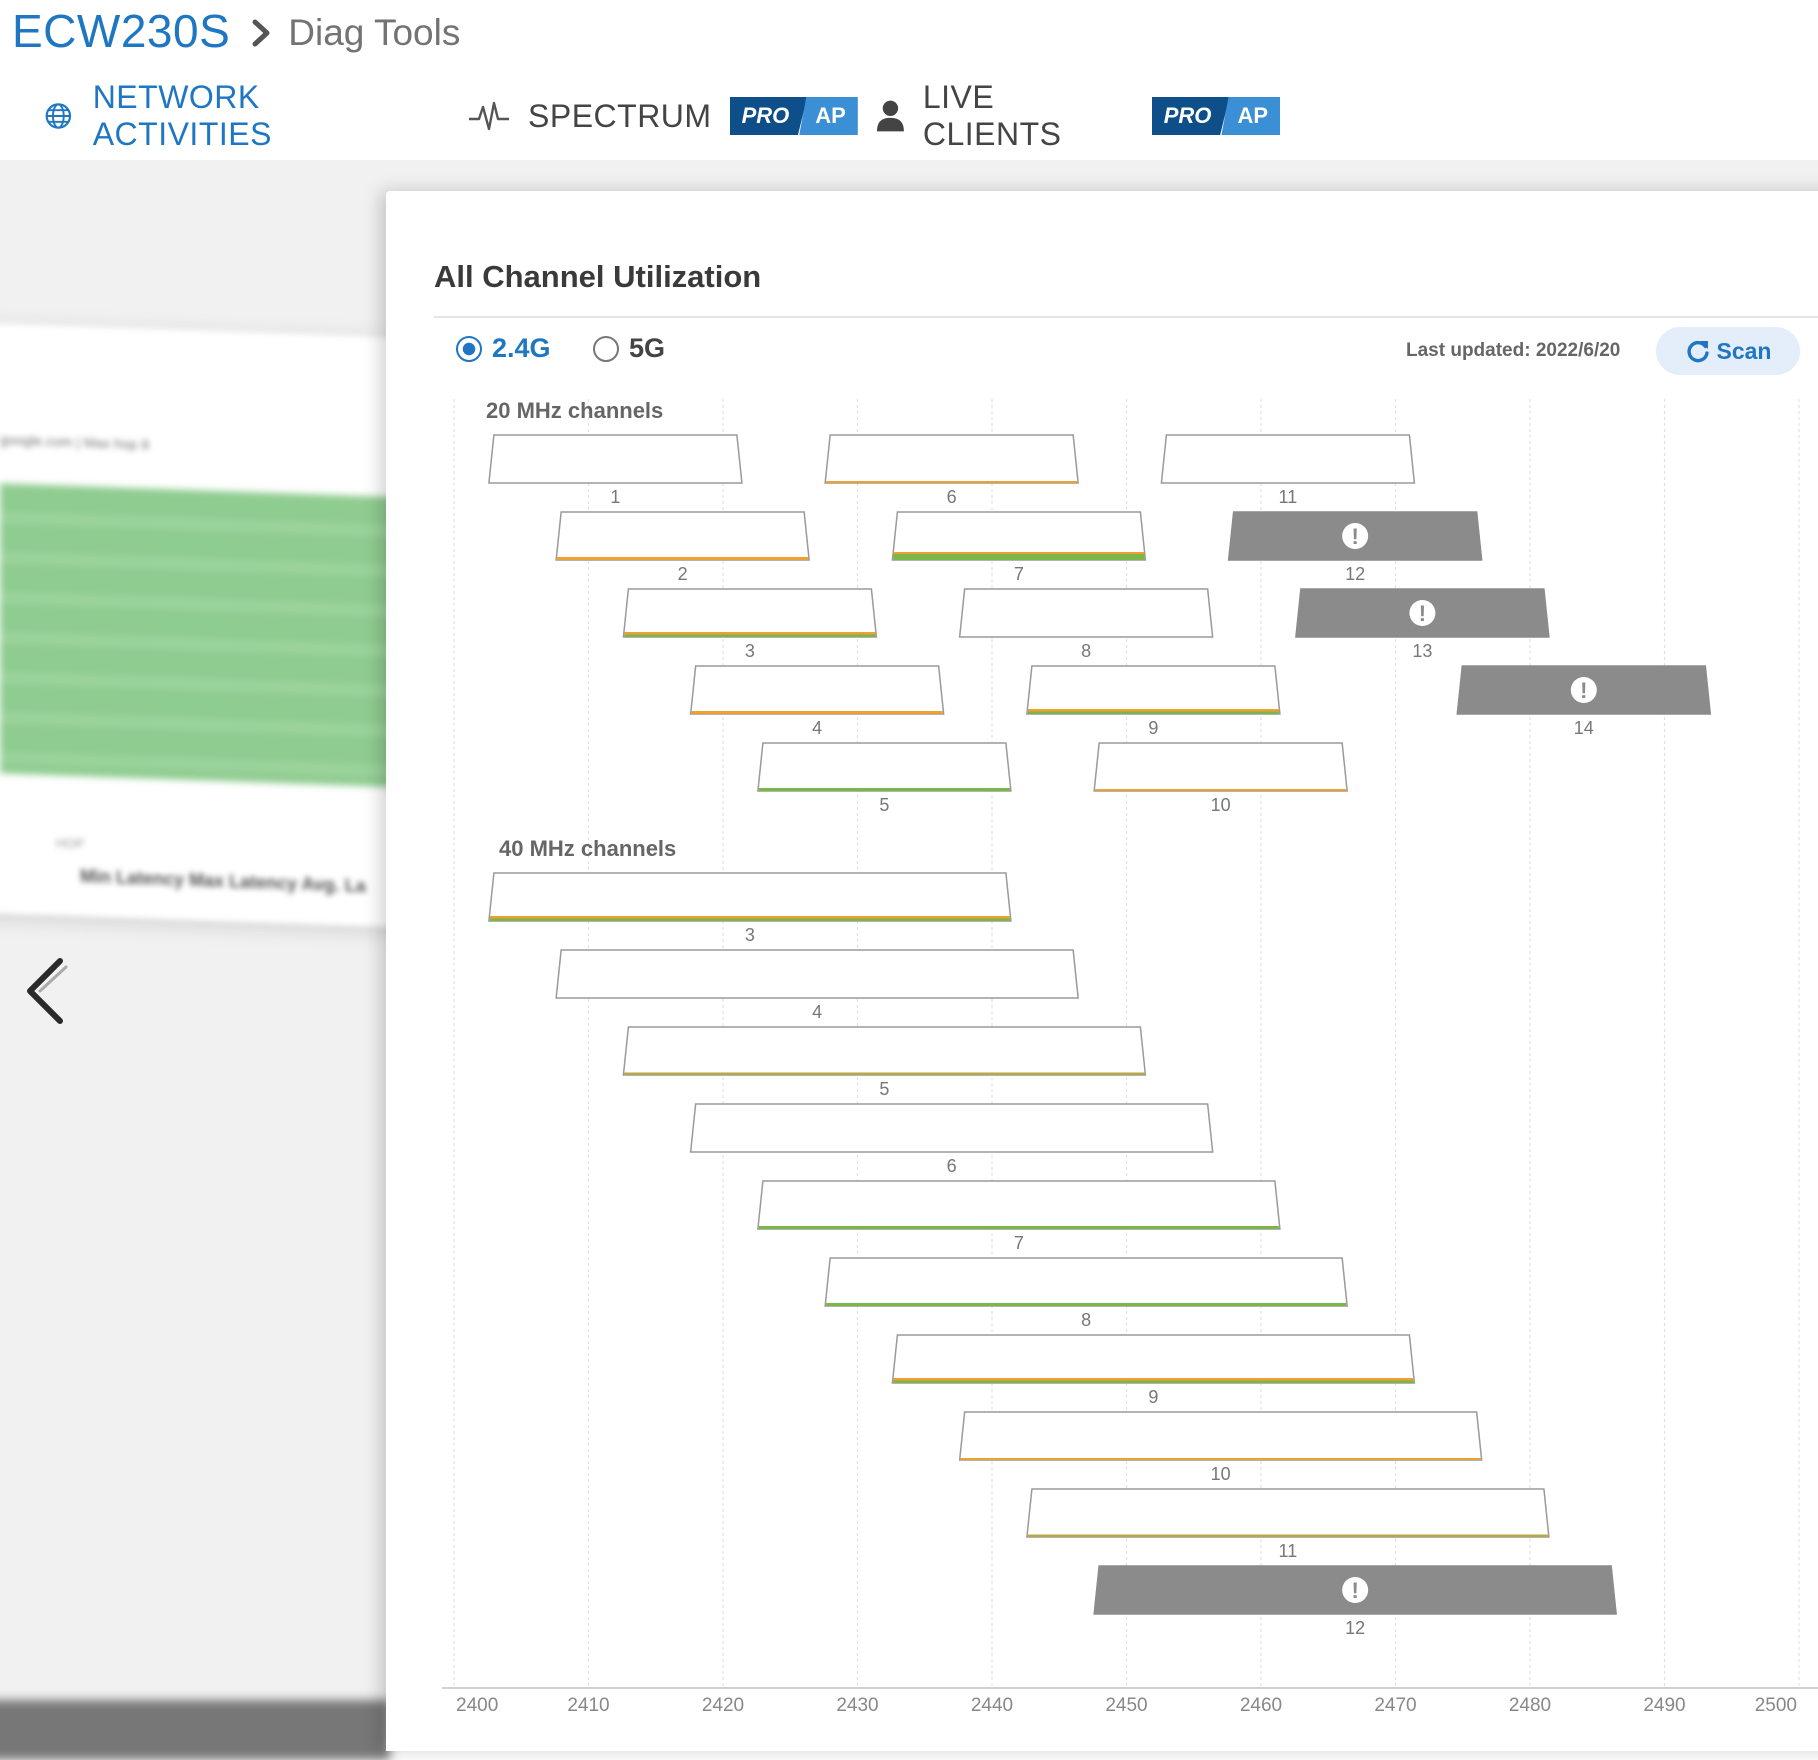 The height and width of the screenshot is (1760, 1818). Describe the element at coordinates (587, 848) in the screenshot. I see `section-label: 40 MHz channels` at that location.